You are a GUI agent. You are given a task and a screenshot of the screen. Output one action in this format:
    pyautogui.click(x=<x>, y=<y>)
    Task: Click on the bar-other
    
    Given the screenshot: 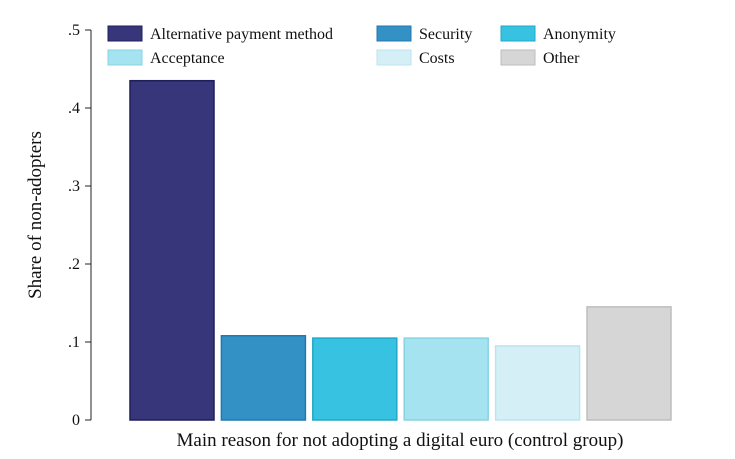 What is the action you would take?
    pyautogui.click(x=629, y=363)
    